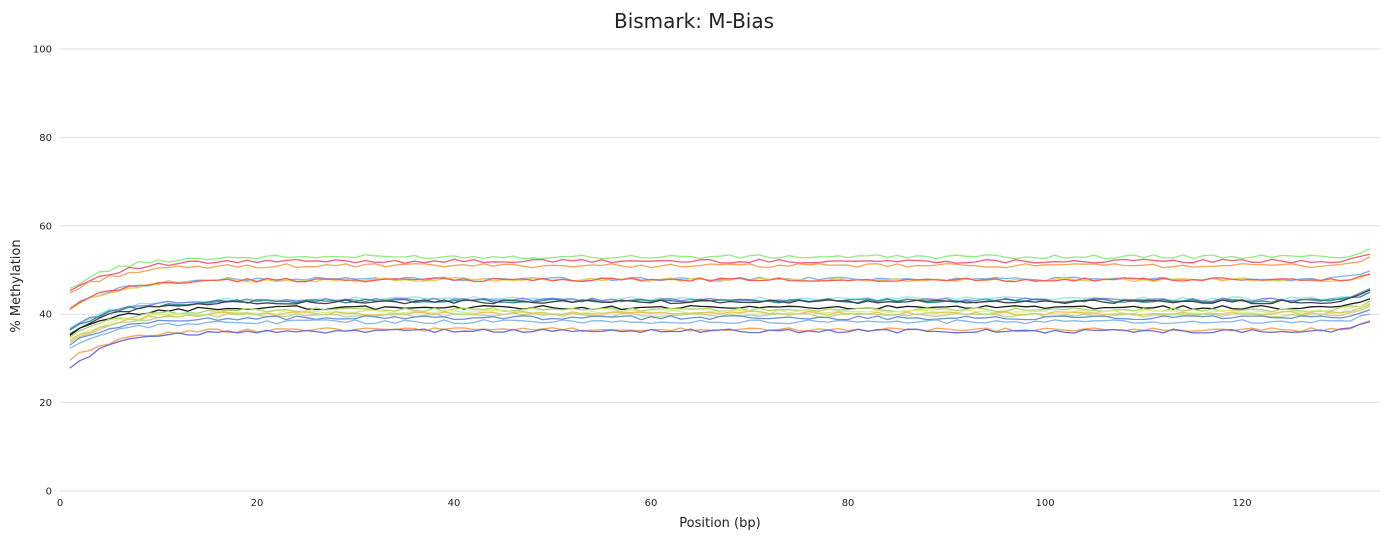 This screenshot has height=540, width=1389. Describe the element at coordinates (60, 503) in the screenshot. I see `x-tick-label: 0` at that location.